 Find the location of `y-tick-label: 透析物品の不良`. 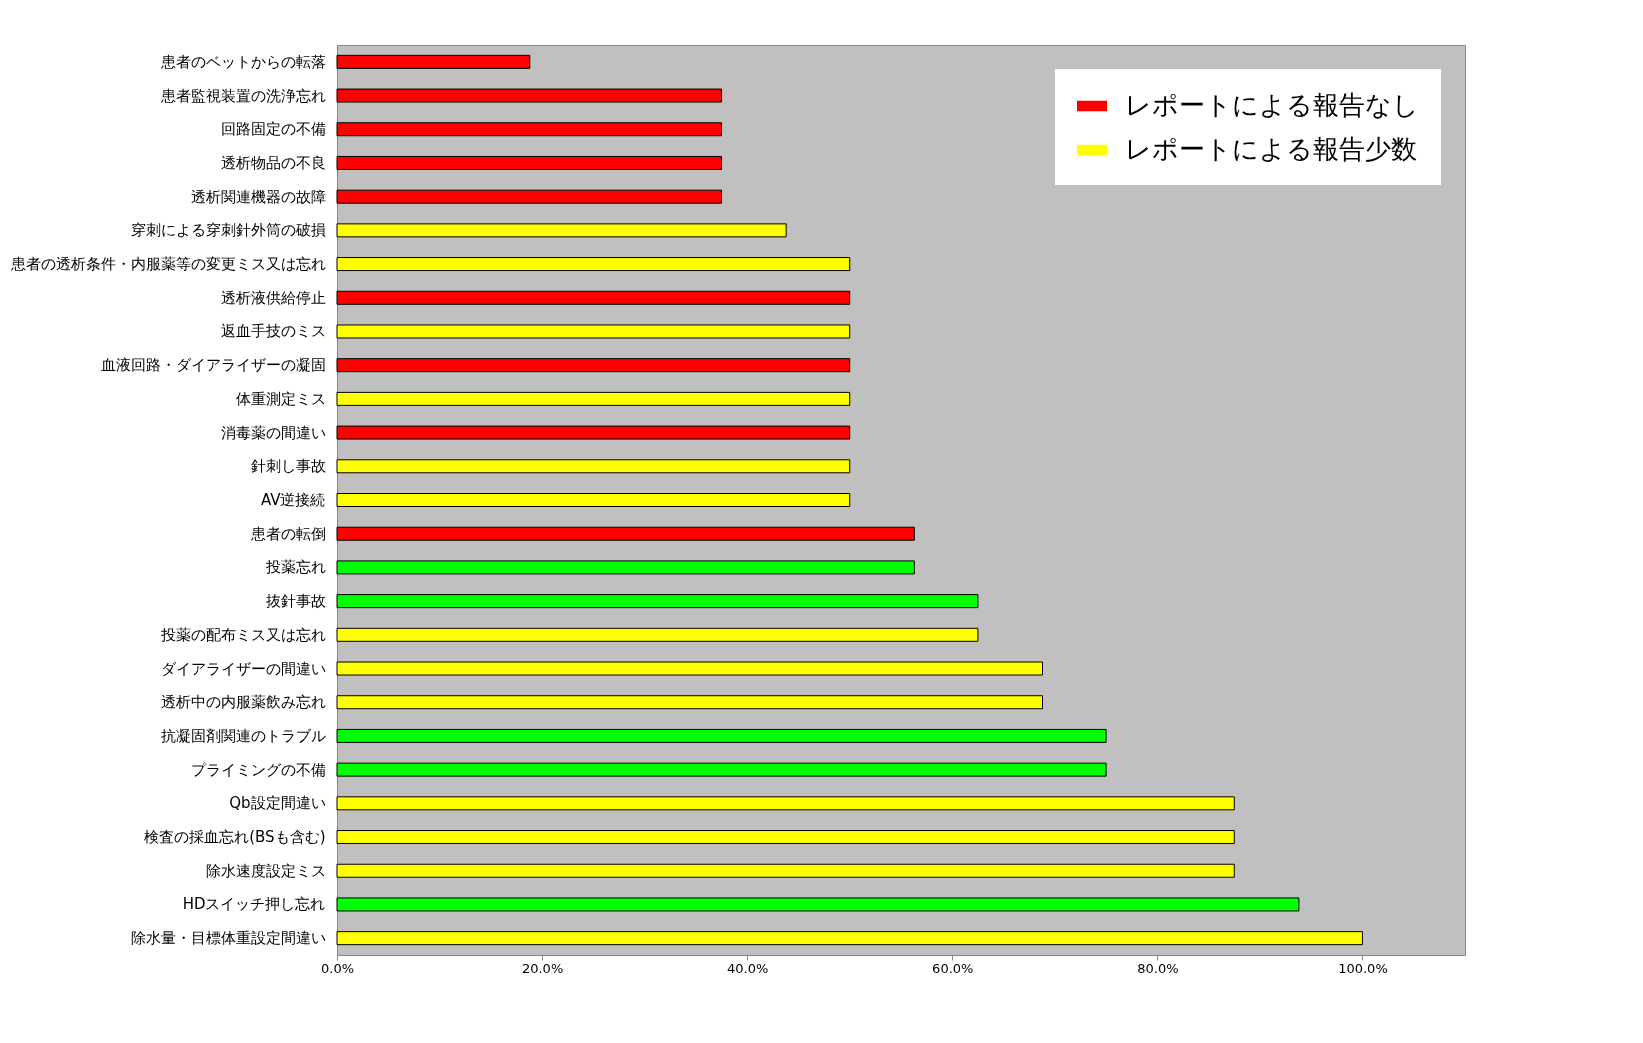

y-tick-label: 透析物品の不良 is located at coordinates (273, 162).